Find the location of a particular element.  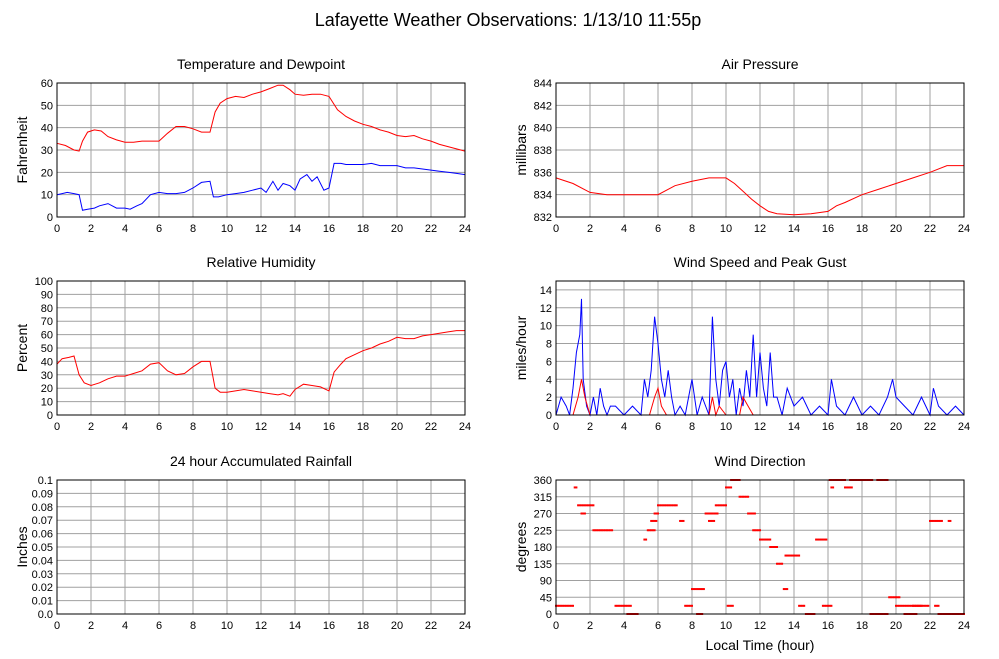

direction-x-tick-label: 16 is located at coordinates (828, 626).